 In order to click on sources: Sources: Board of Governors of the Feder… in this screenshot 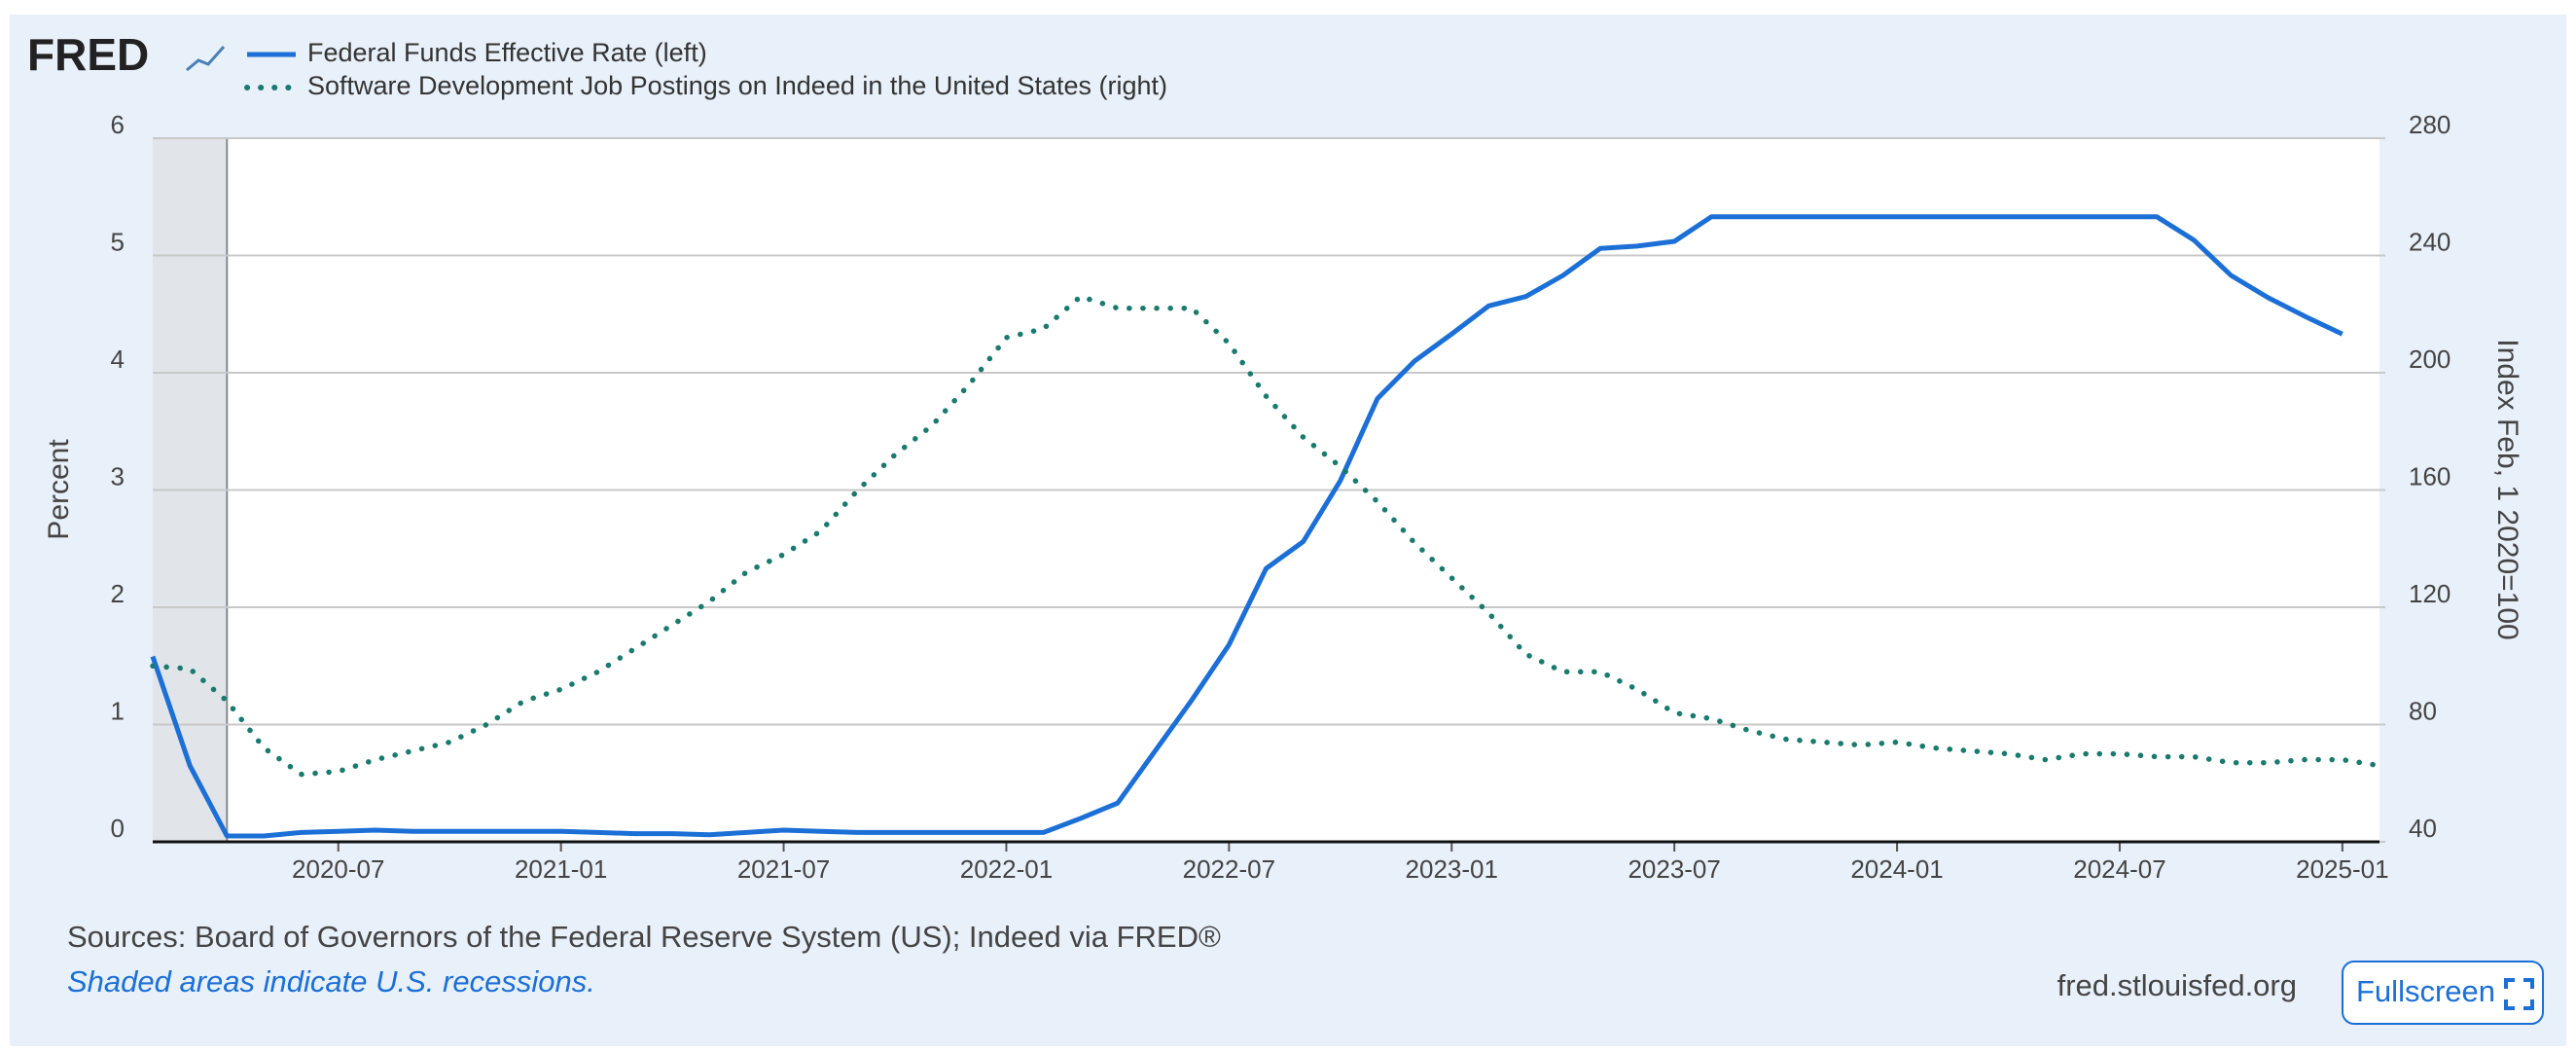, I will do `click(644, 937)`.